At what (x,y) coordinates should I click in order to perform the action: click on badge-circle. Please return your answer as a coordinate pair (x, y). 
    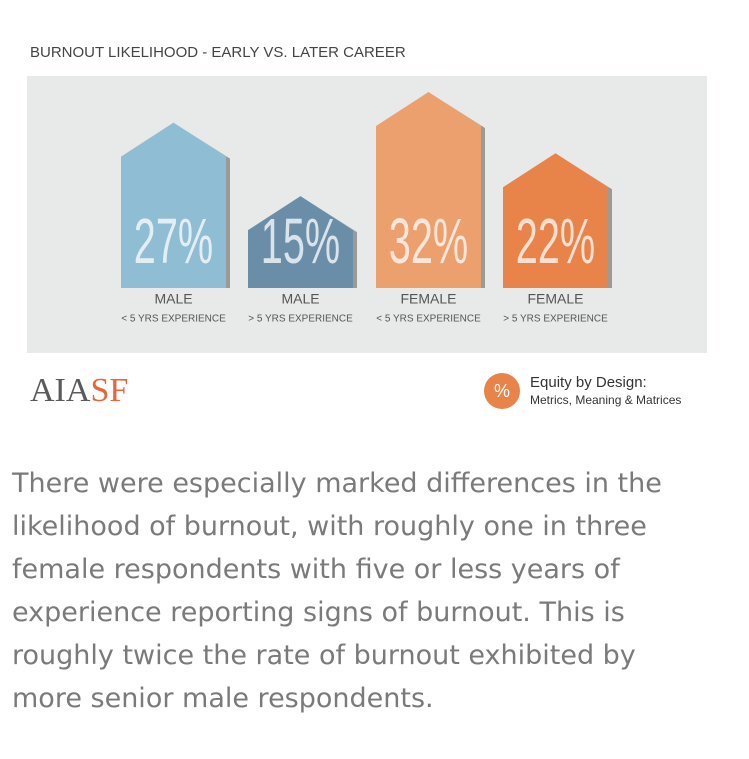
    Looking at the image, I should click on (502, 391).